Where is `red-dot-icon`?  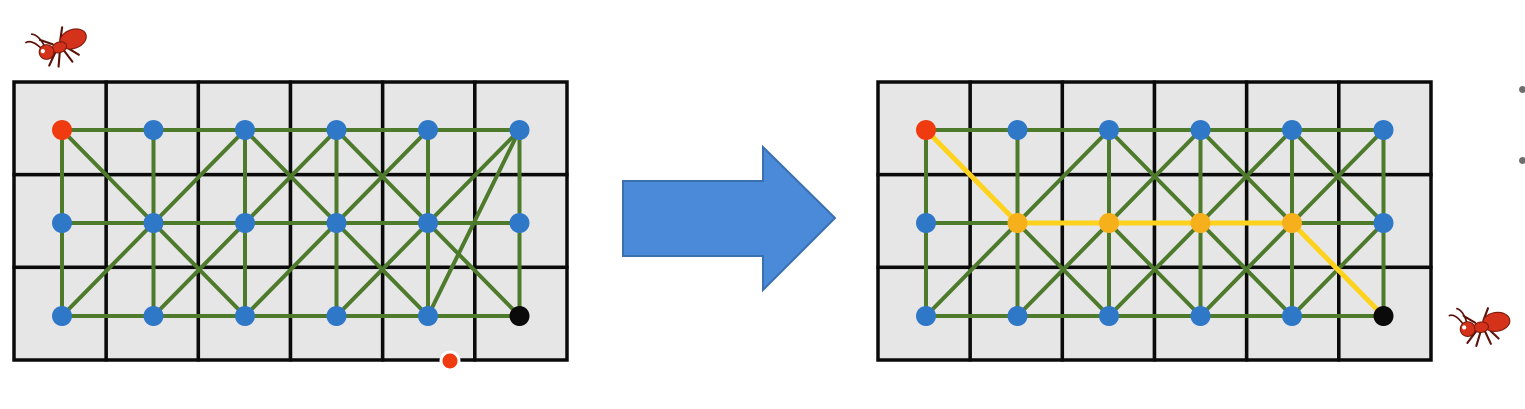 red-dot-icon is located at coordinates (450, 361).